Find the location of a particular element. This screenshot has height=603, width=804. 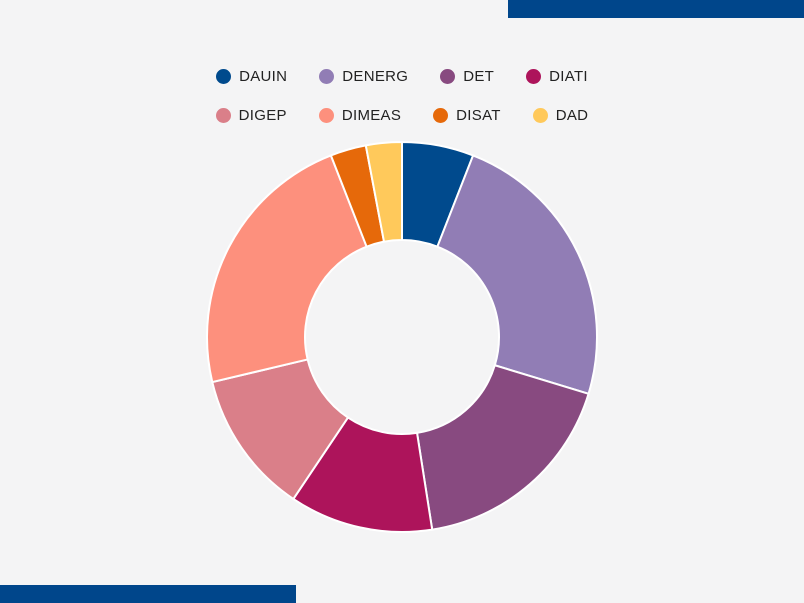

legend-item-diati: DIATI is located at coordinates (557, 76).